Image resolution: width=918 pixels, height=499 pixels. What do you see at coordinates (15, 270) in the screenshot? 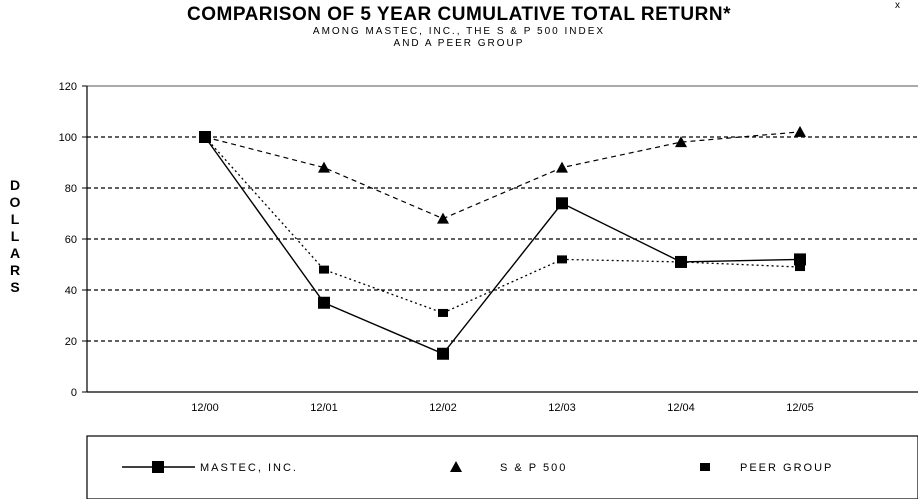
I see `y-axis-label-letter: R` at bounding box center [15, 270].